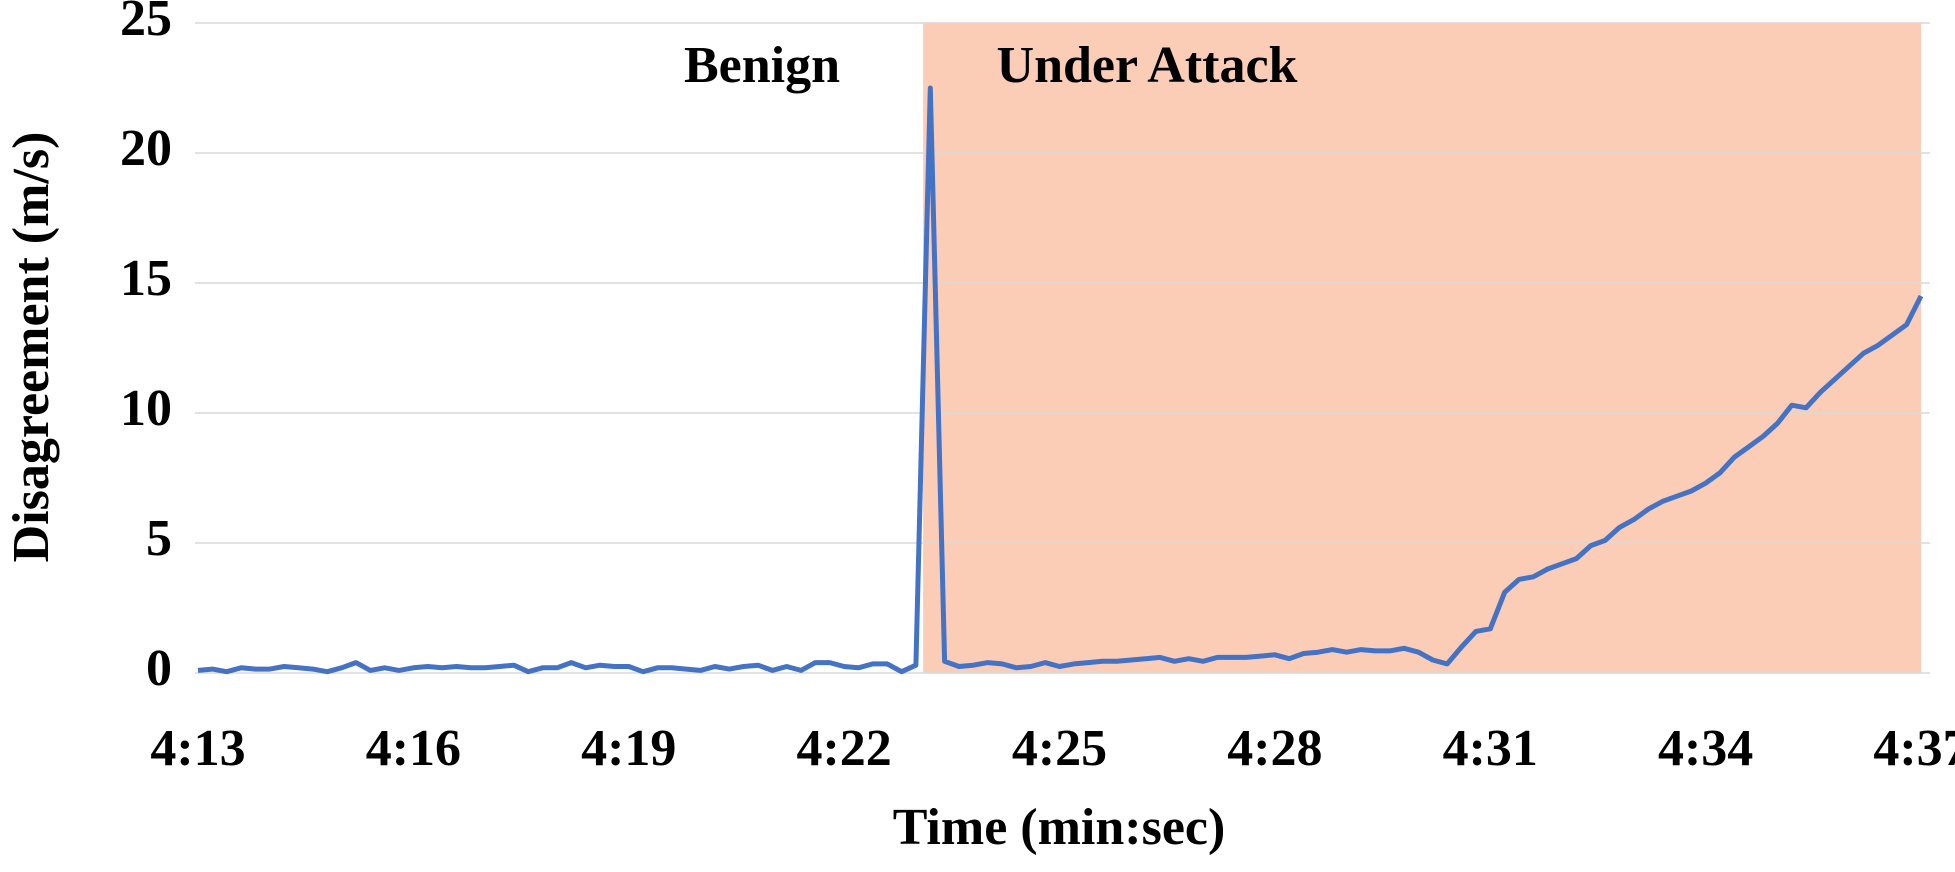  I want to click on y-tick-label: 10, so click(146, 408).